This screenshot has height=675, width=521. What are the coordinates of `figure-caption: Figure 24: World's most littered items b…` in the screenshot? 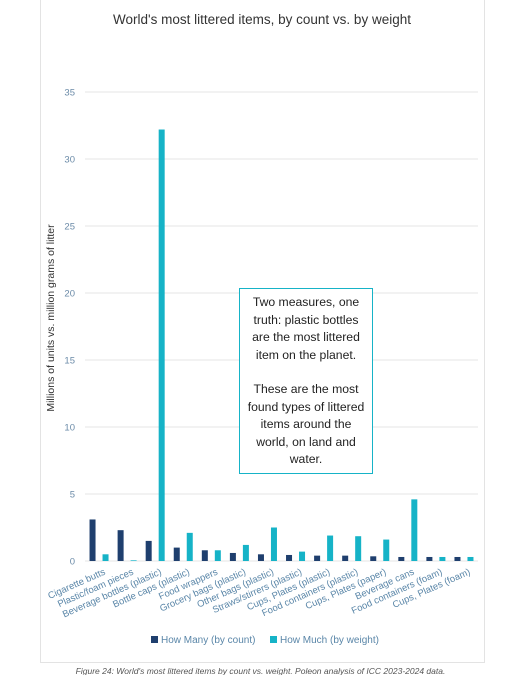 It's located at (260, 670).